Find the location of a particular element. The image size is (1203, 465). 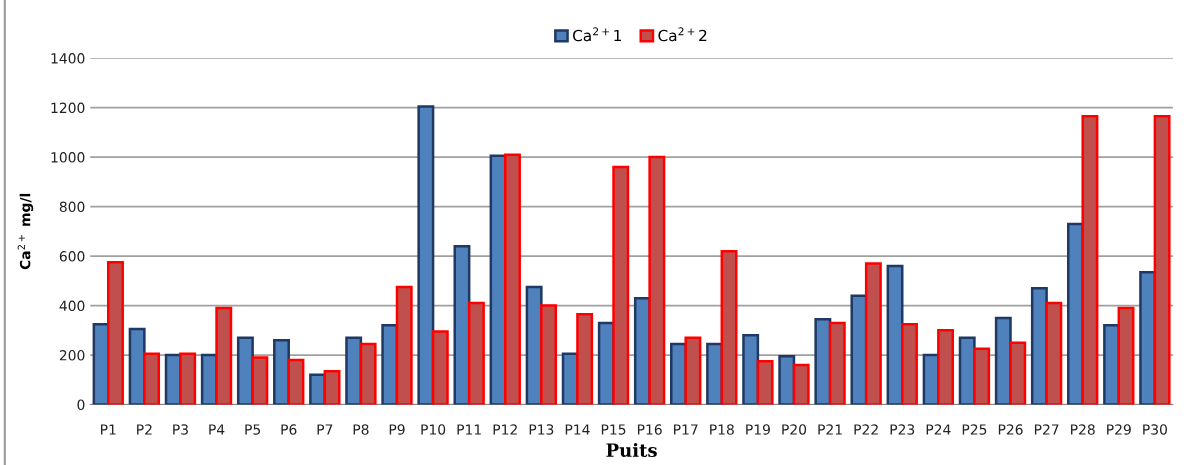

x-tick-label: P13 is located at coordinates (541, 429).